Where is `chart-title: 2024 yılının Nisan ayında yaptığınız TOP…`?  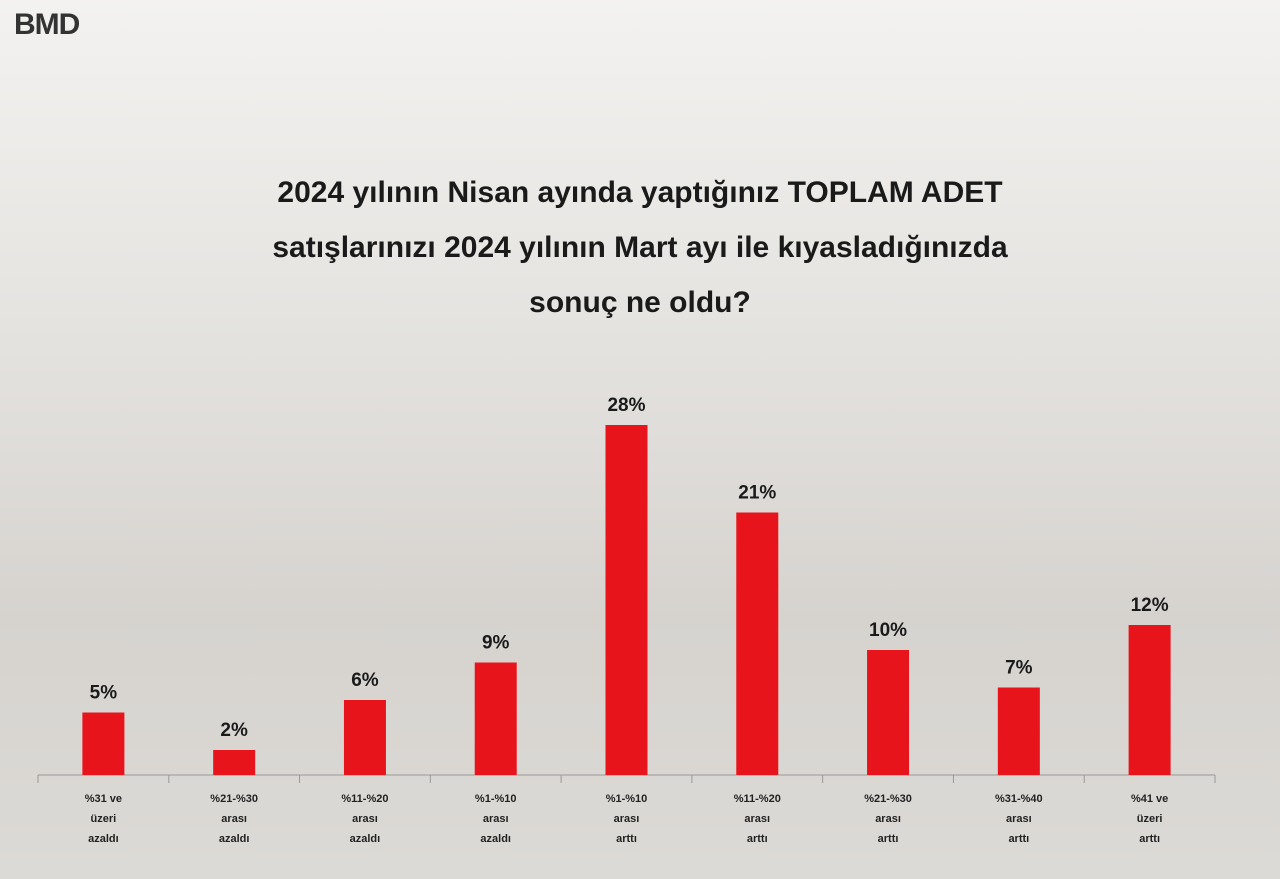
chart-title: 2024 yılının Nisan ayında yaptığınız TOP… is located at coordinates (640, 247).